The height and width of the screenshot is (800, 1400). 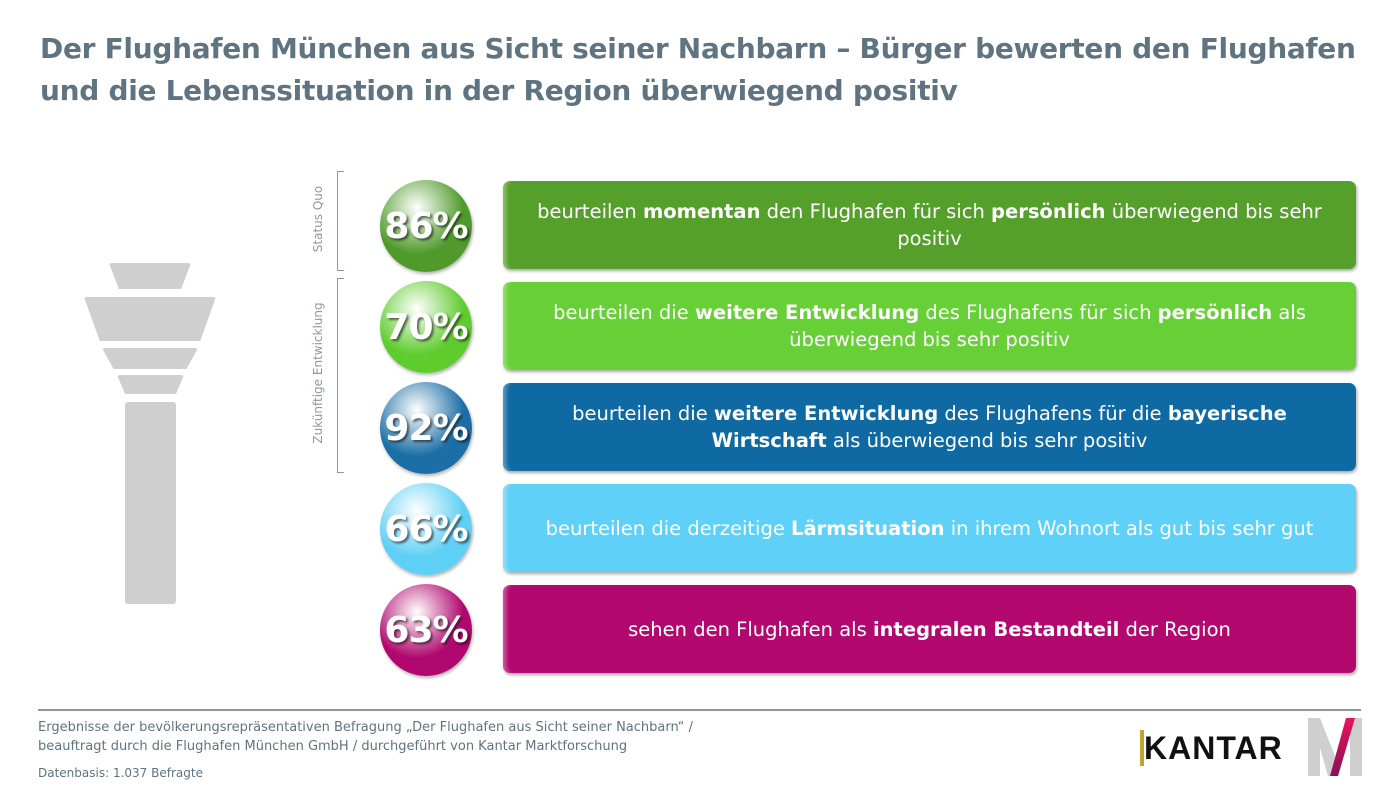 What do you see at coordinates (590, 211) in the screenshot?
I see `statement-segment: beurteilen` at bounding box center [590, 211].